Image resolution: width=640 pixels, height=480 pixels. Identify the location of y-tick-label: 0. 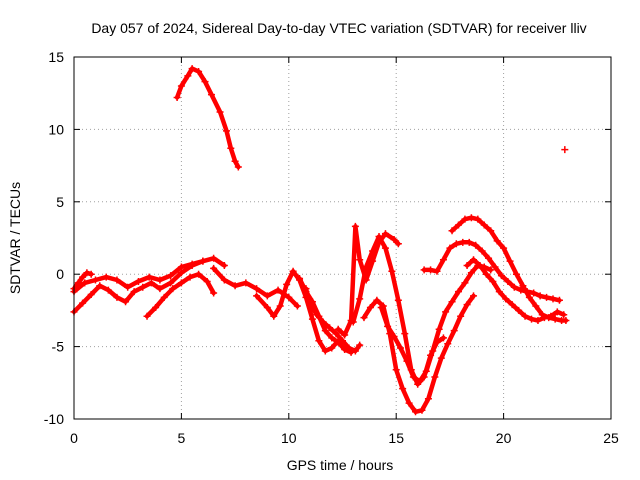
(60, 274).